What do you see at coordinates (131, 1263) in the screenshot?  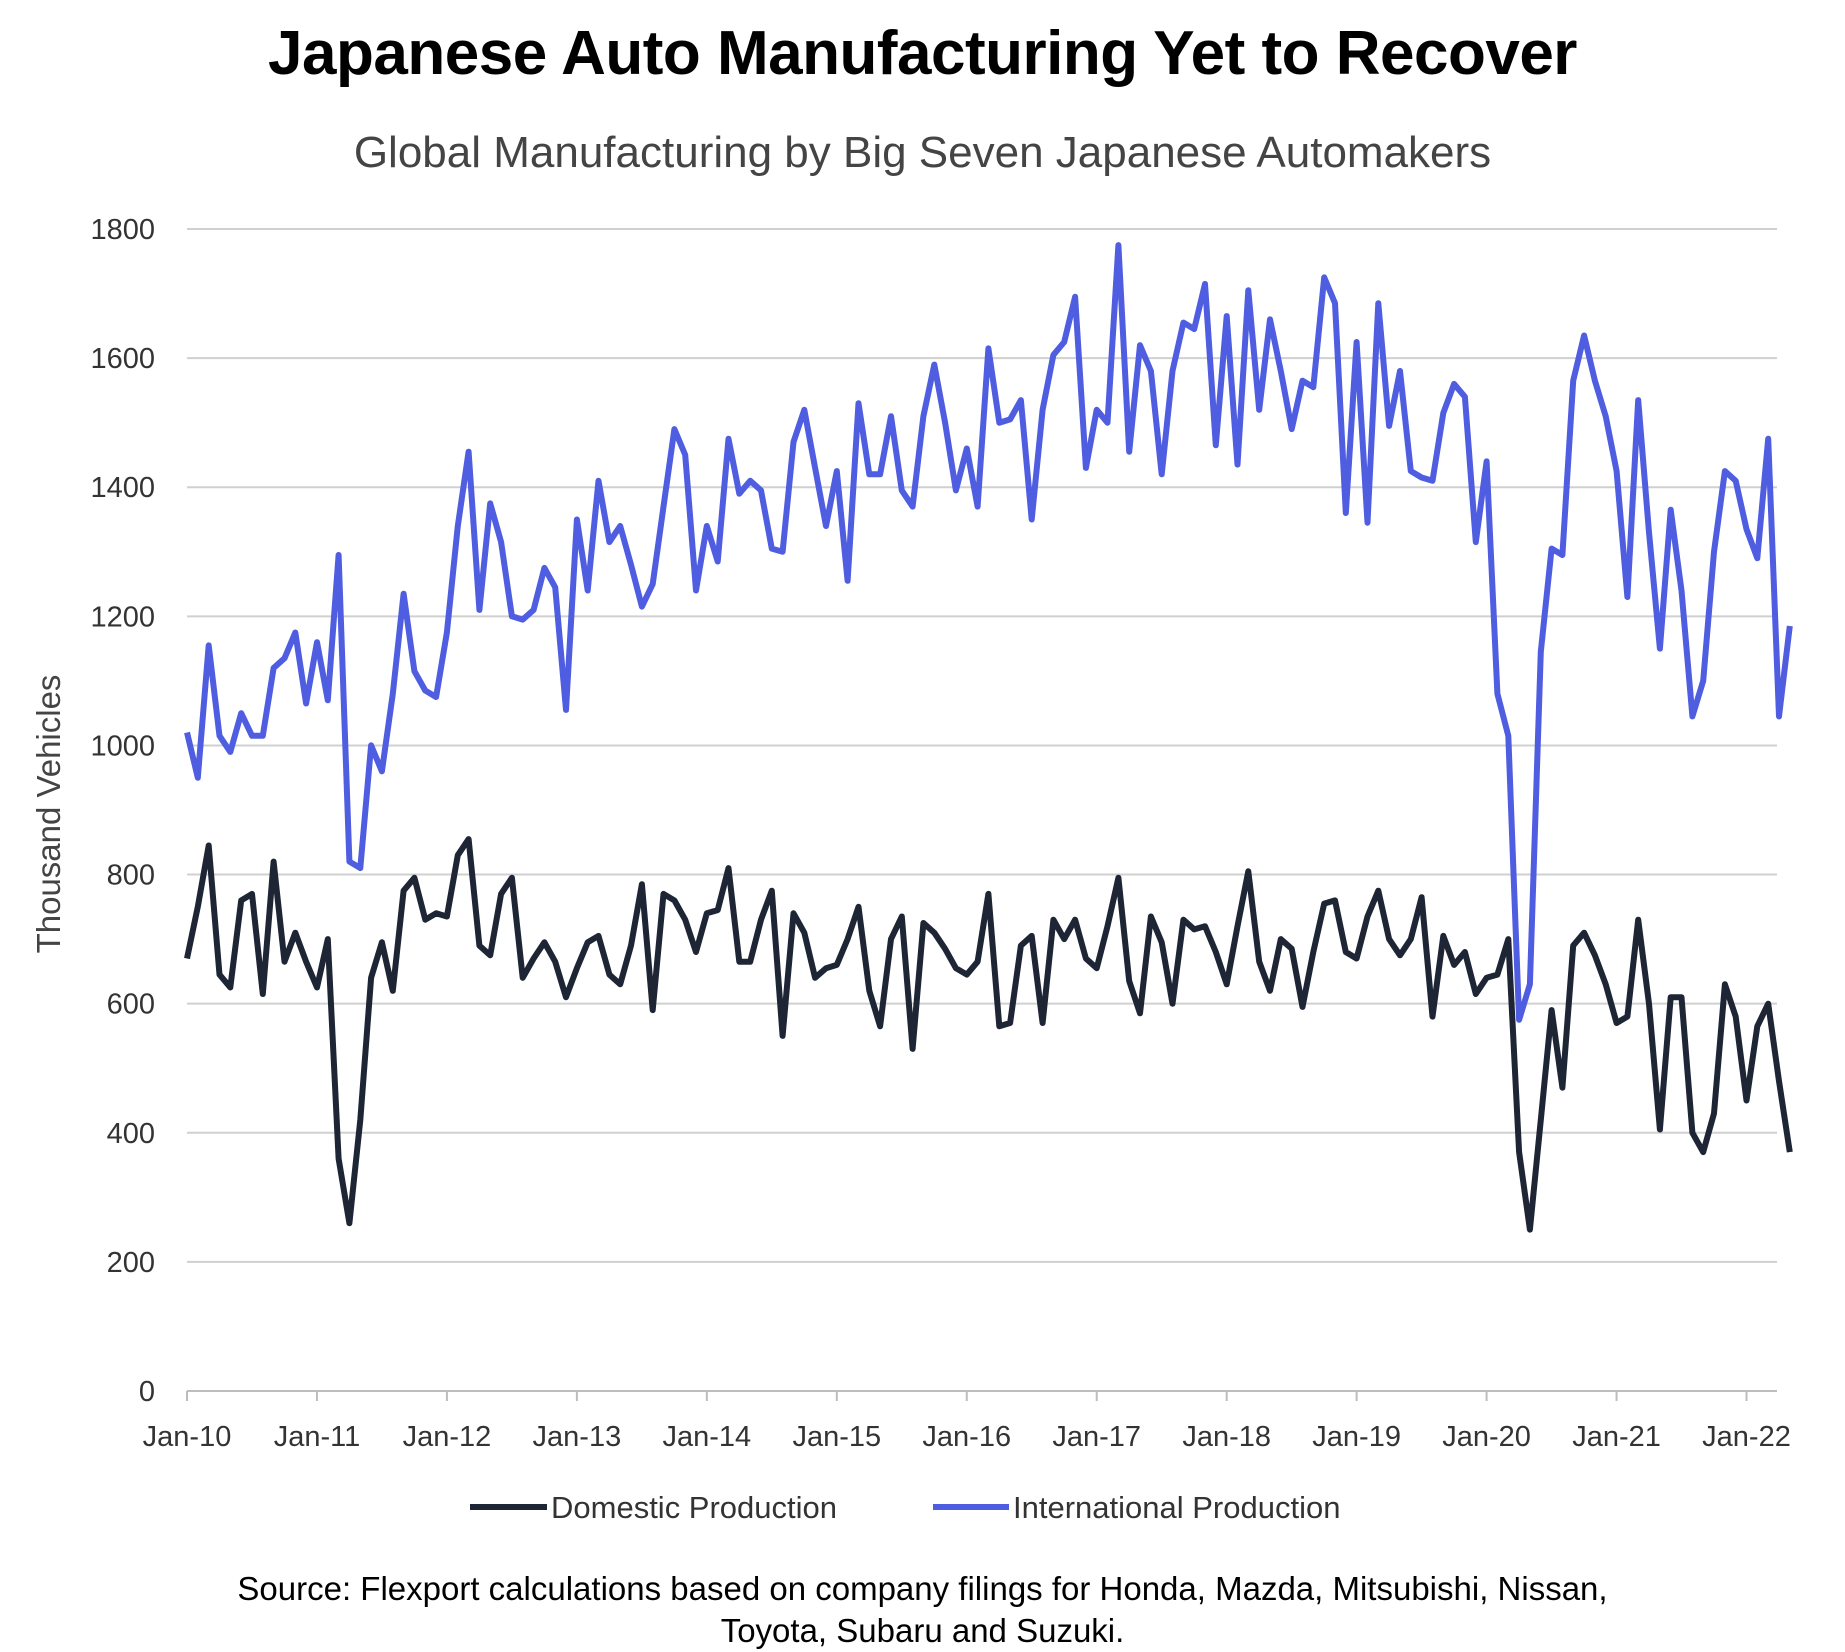 I see `y-tick-label: 200` at bounding box center [131, 1263].